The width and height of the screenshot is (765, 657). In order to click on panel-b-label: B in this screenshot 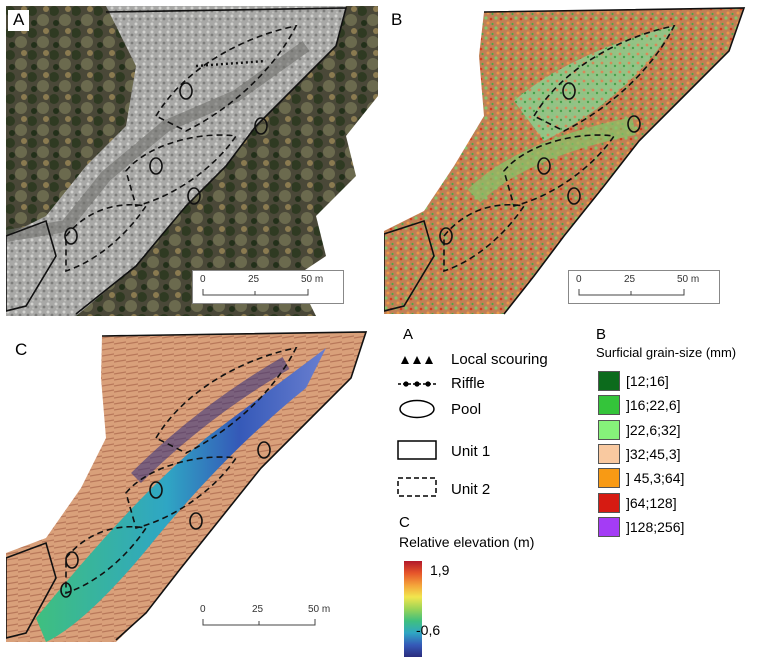, I will do `click(397, 20)`.